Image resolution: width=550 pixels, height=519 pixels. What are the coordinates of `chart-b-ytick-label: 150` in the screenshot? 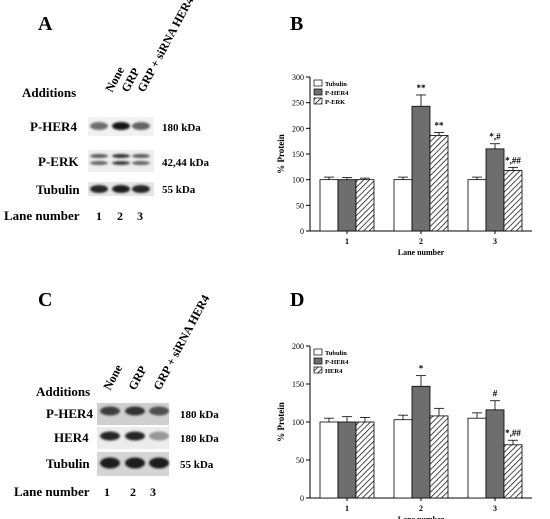 It's located at (298, 154).